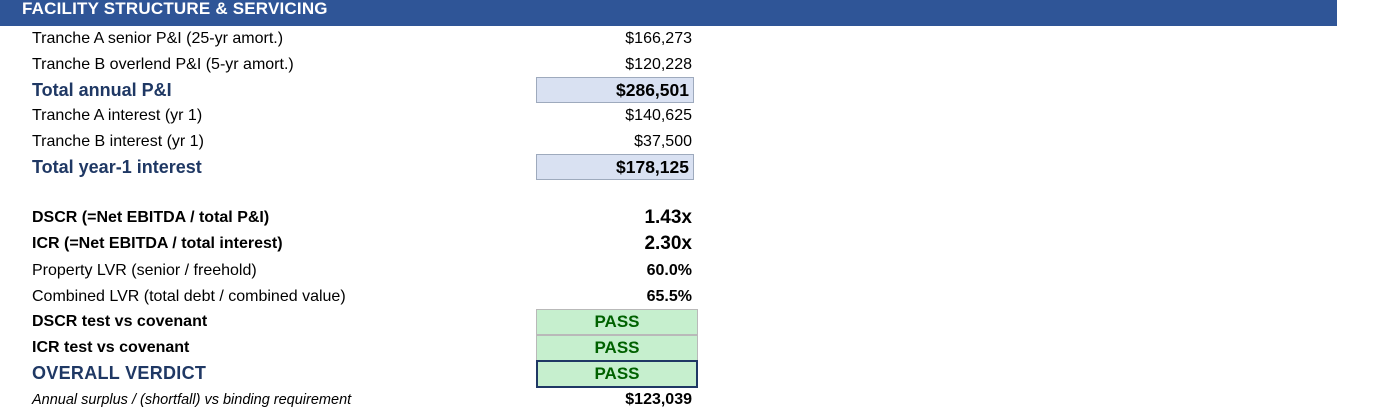 Image resolution: width=1397 pixels, height=420 pixels. Describe the element at coordinates (669, 270) in the screenshot. I see `row-value: 60.0%` at that location.